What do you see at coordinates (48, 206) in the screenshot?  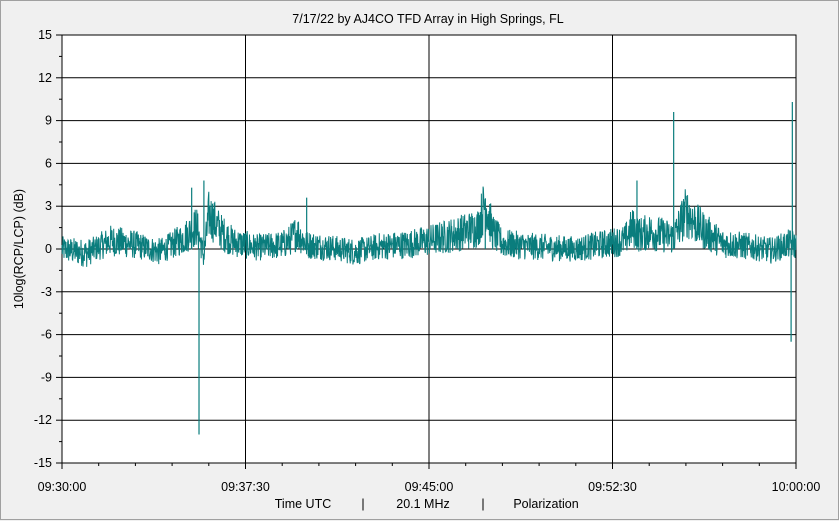 I see `y-tick-label: 3` at bounding box center [48, 206].